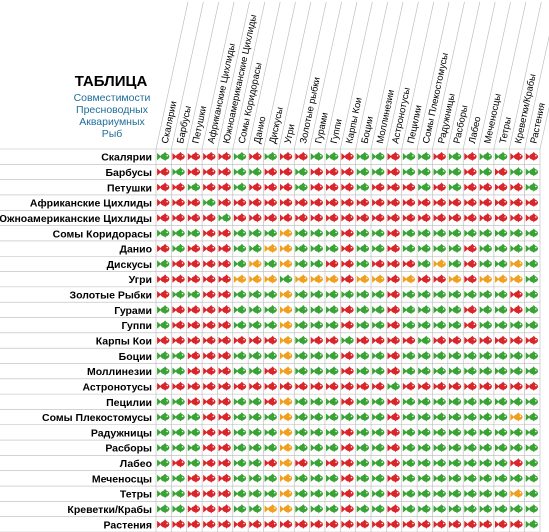  Describe the element at coordinates (111, 81) in the screenshot. I see `chart-title: ТАБЛИЦА` at that location.